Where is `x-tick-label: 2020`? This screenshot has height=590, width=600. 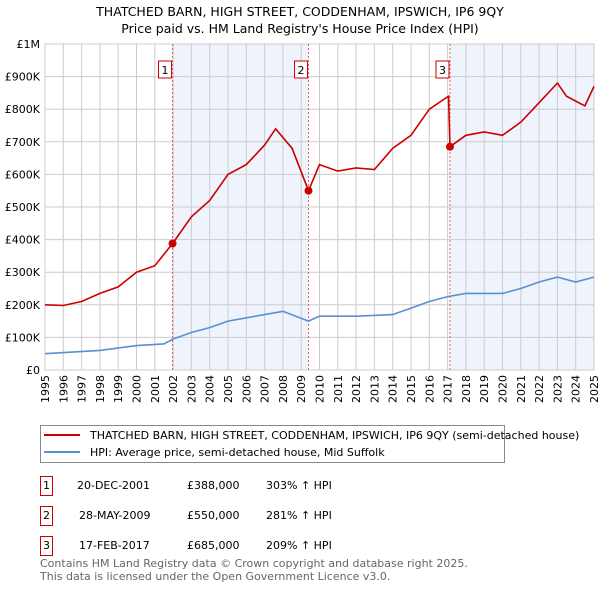
x-tick-label: 2020 is located at coordinates (503, 389).